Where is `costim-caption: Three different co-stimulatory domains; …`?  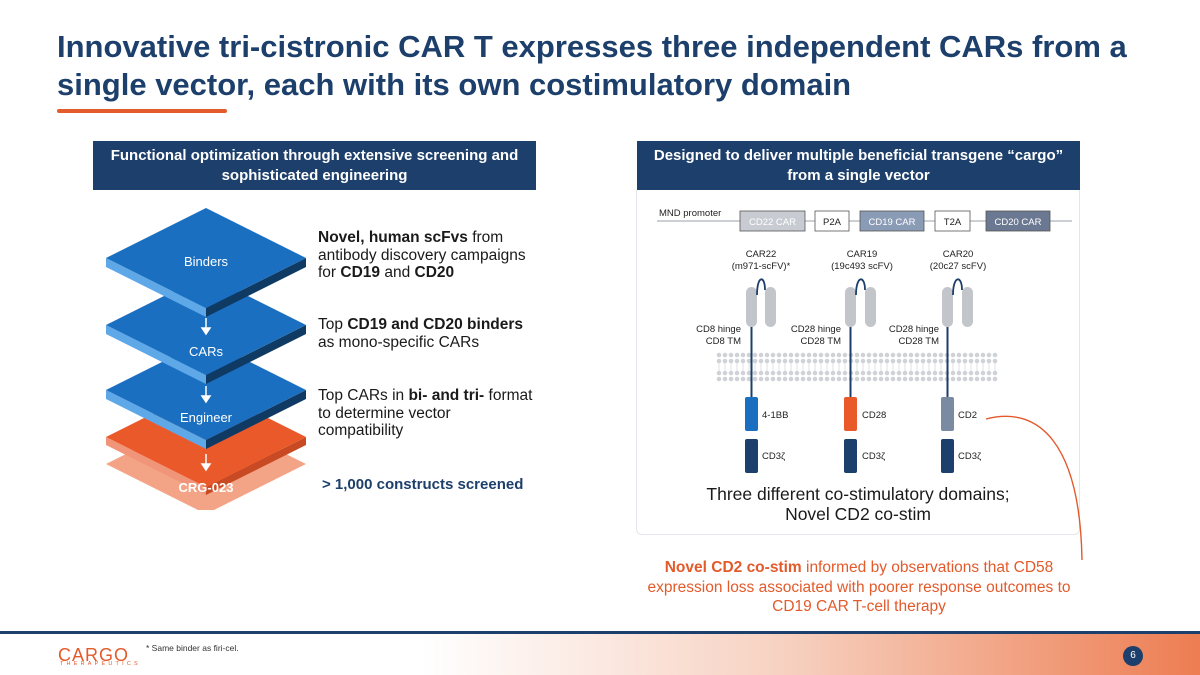 costim-caption: Three different co-stimulatory domains; … is located at coordinates (858, 504).